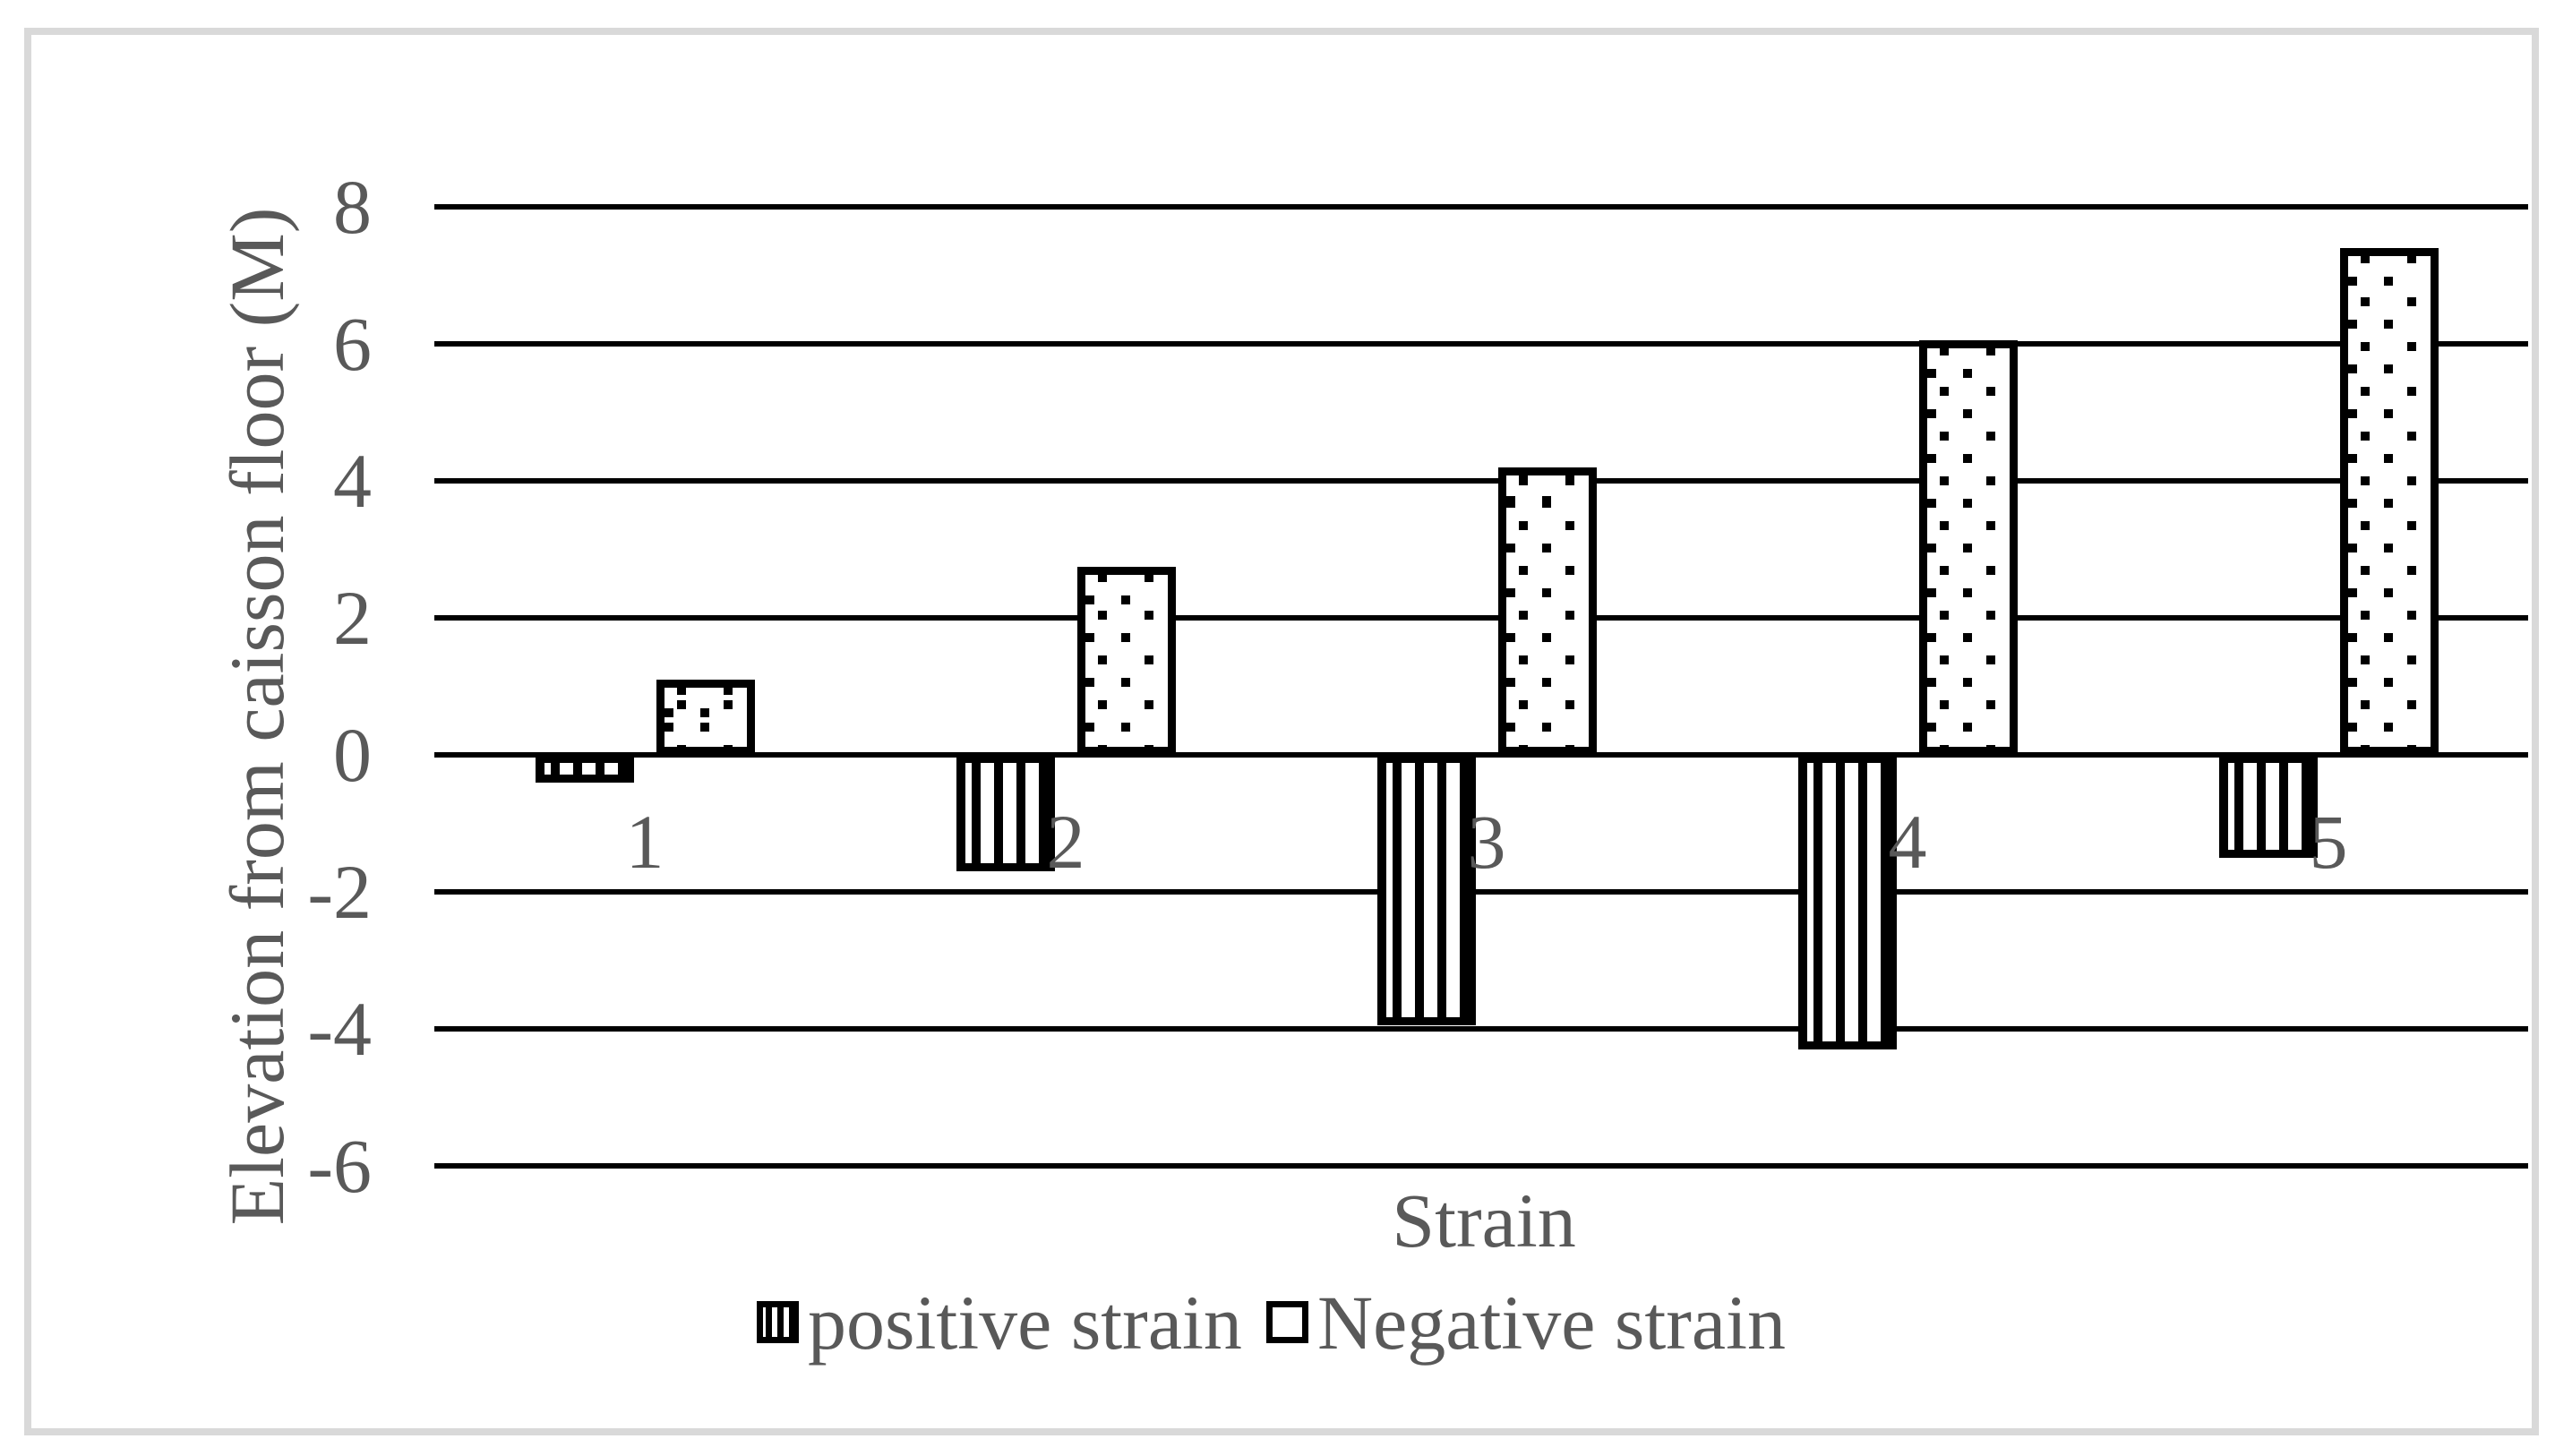  What do you see at coordinates (352, 207) in the screenshot?
I see `y-tick-label-8: 8` at bounding box center [352, 207].